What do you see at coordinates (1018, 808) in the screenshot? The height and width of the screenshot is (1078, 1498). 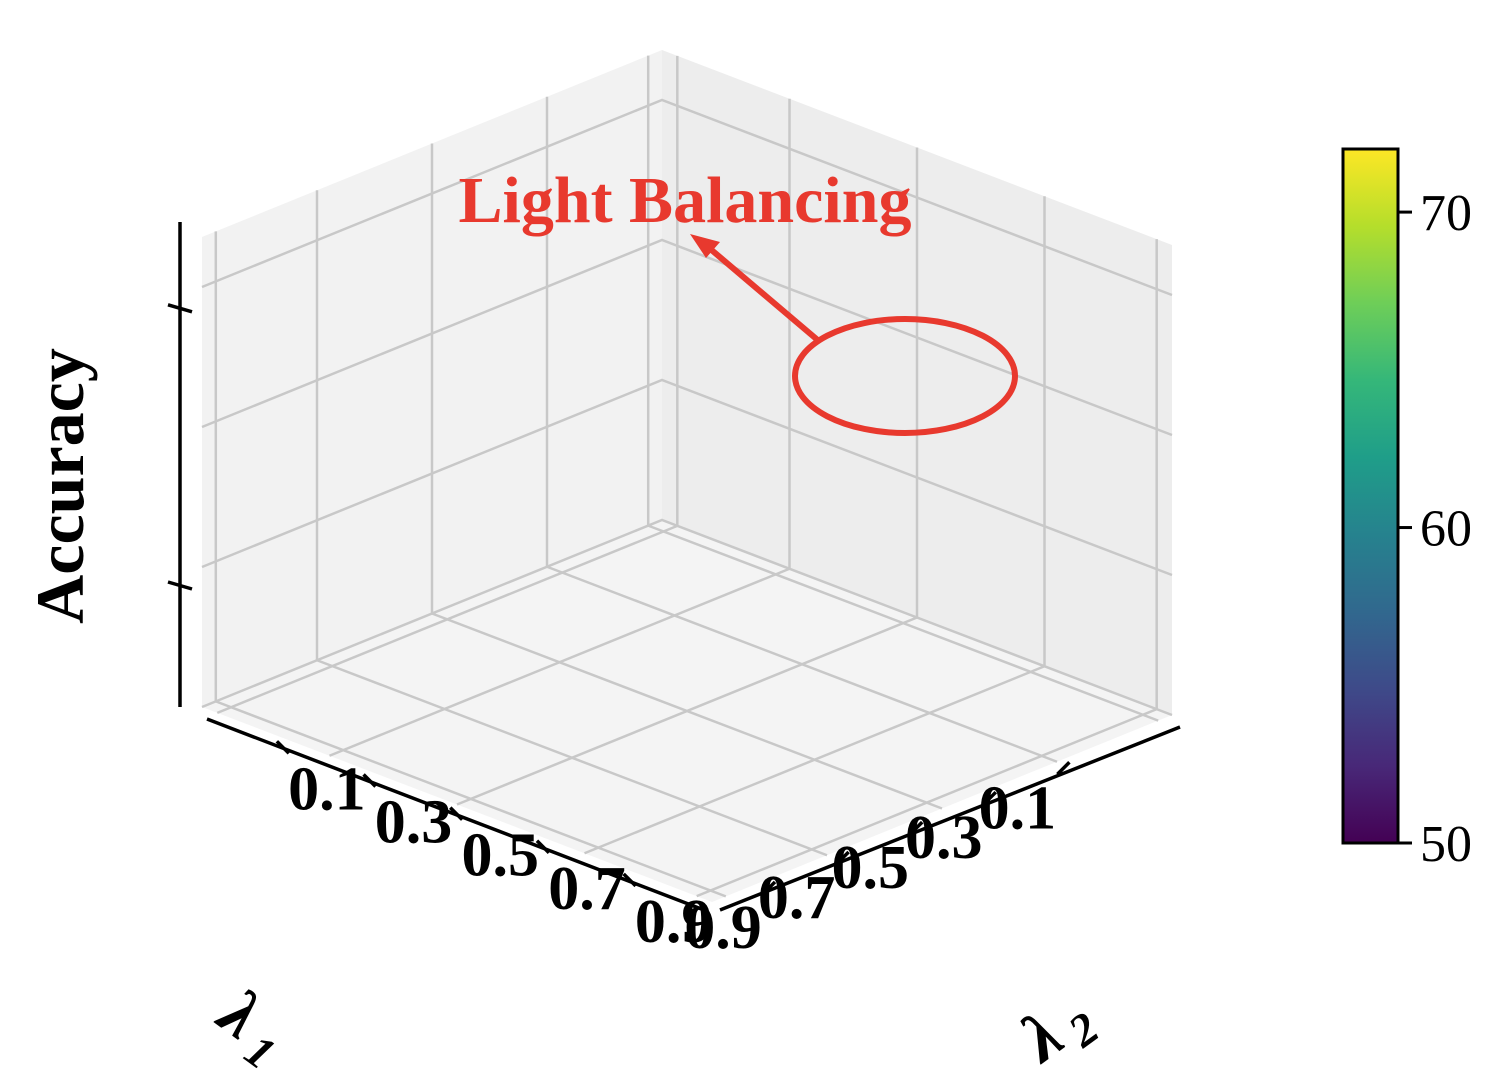 I see `lambda1-tick-label: 0.1` at bounding box center [1018, 808].